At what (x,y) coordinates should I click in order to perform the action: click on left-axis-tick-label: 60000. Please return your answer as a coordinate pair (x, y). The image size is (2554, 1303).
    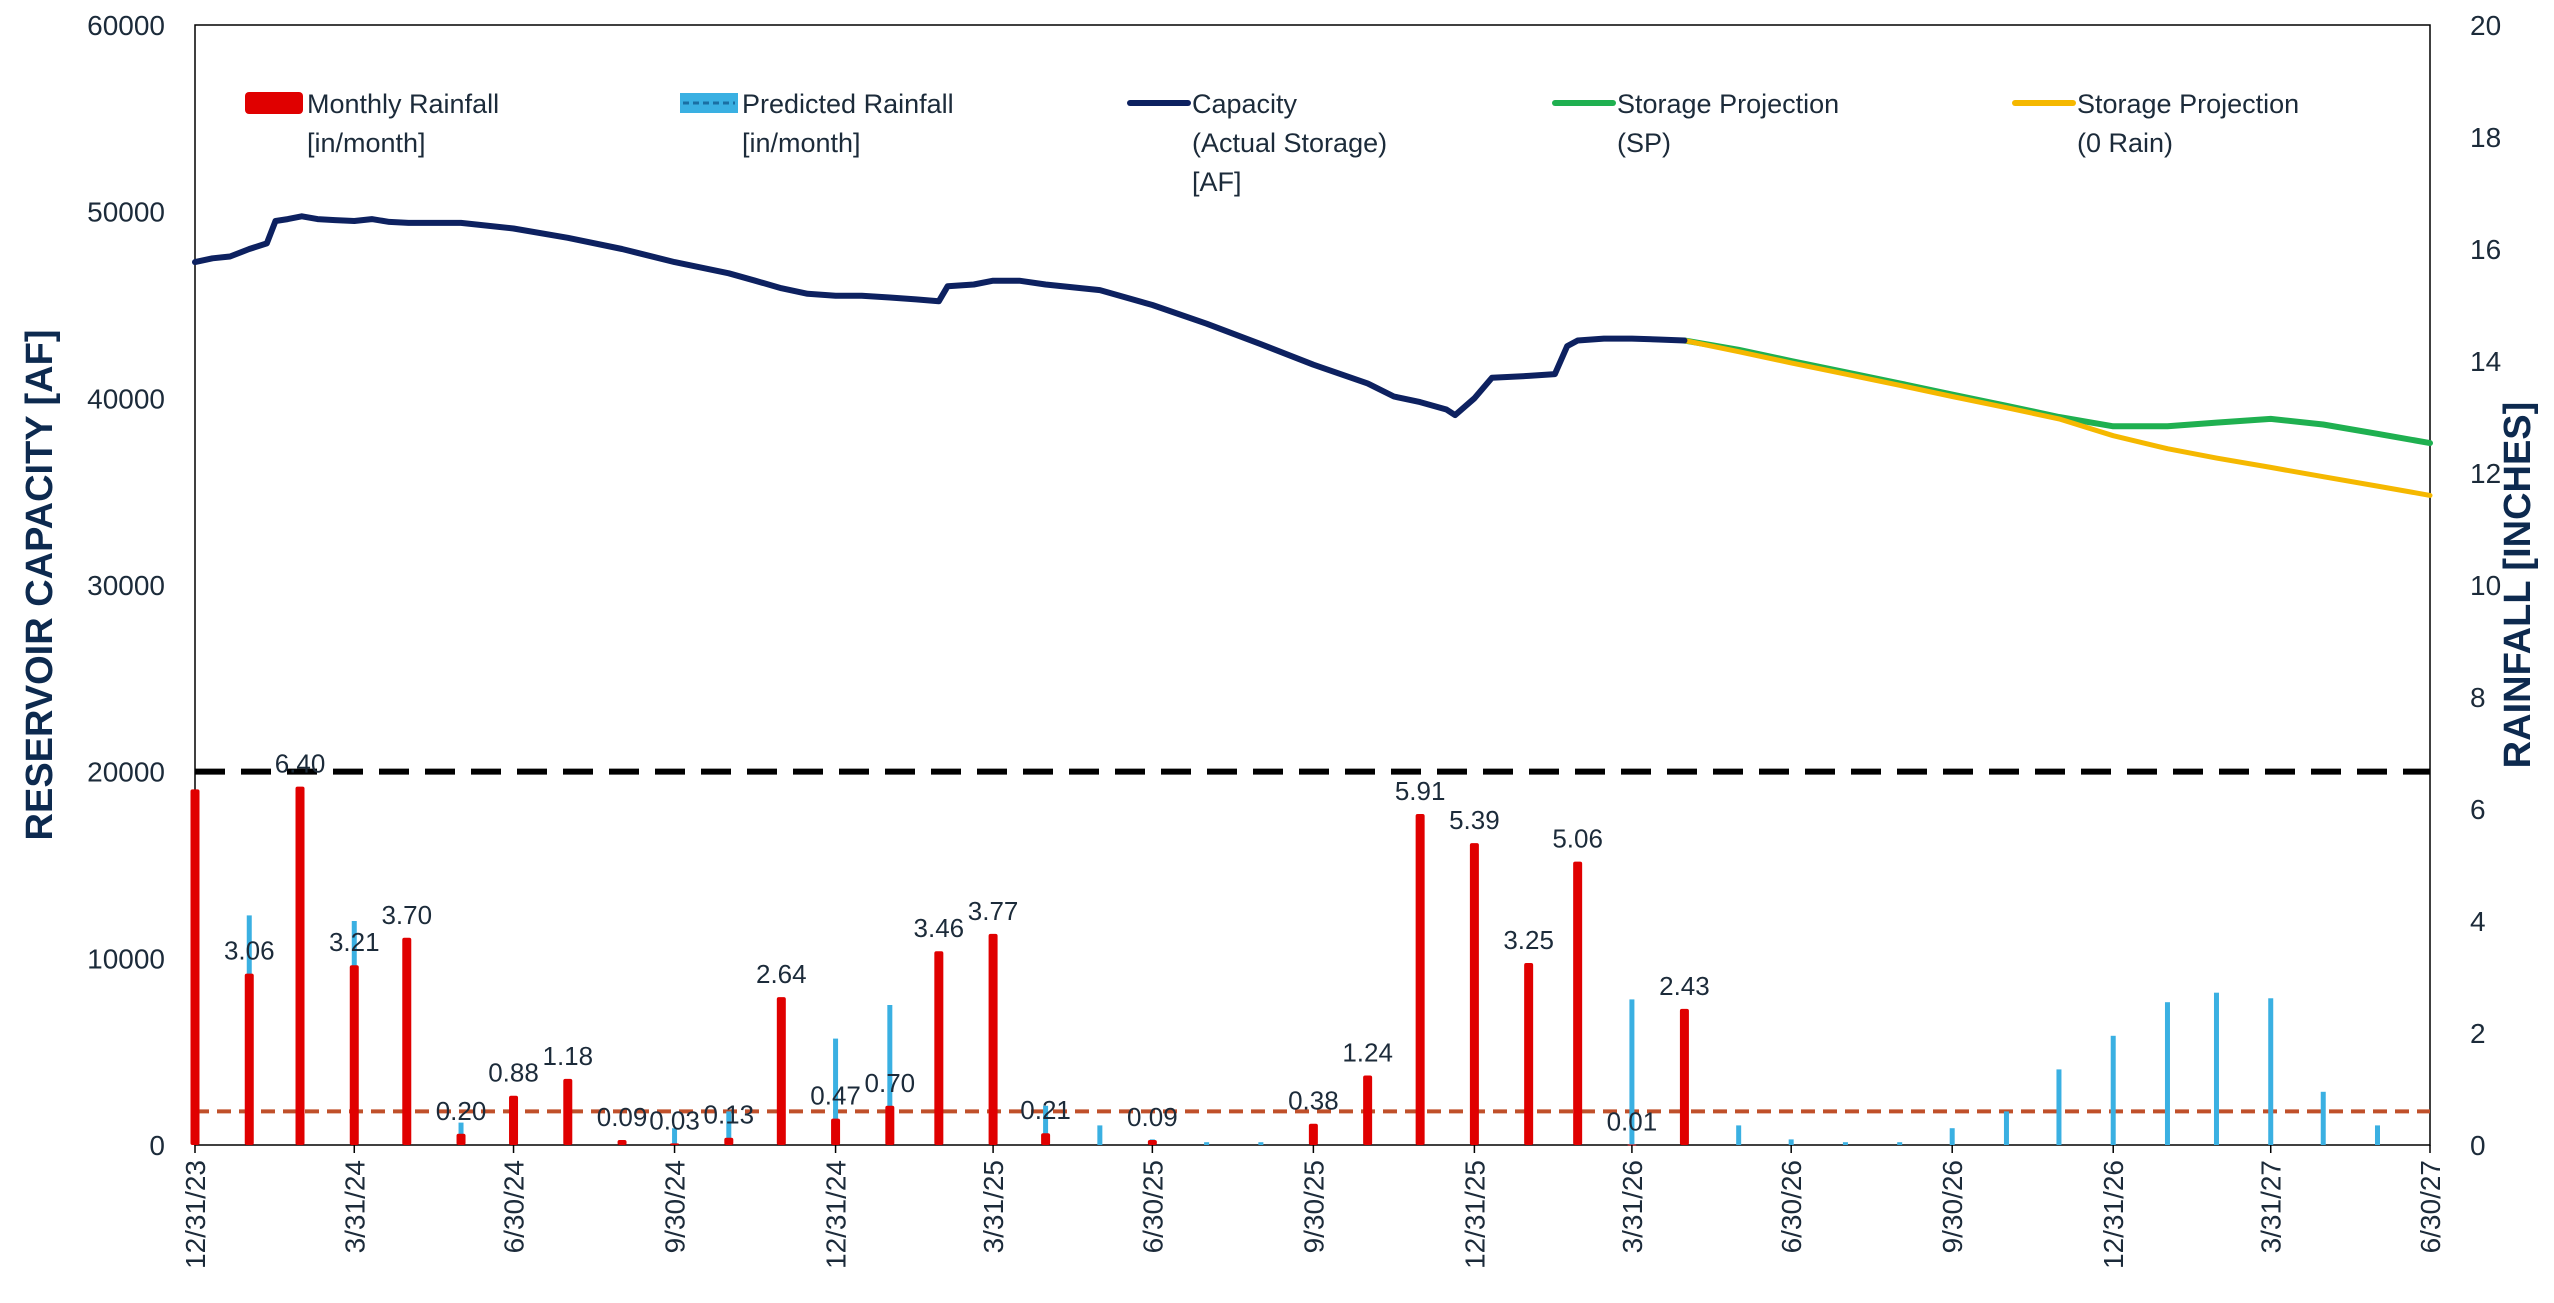
    Looking at the image, I should click on (126, 25).